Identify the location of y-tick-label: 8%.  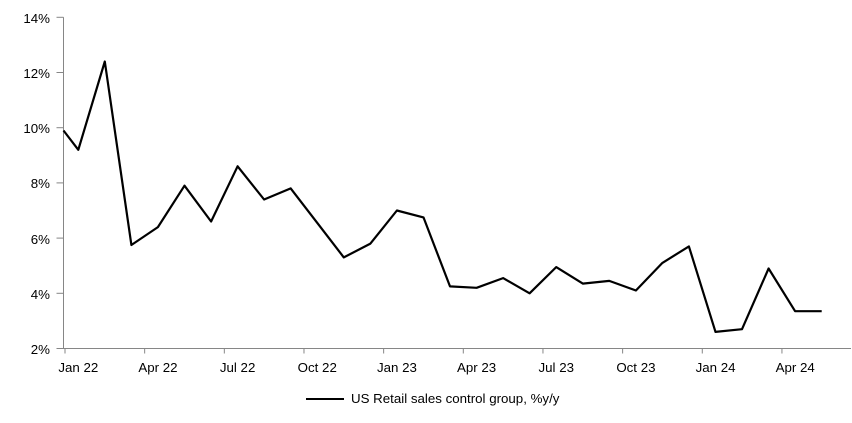
(40, 184).